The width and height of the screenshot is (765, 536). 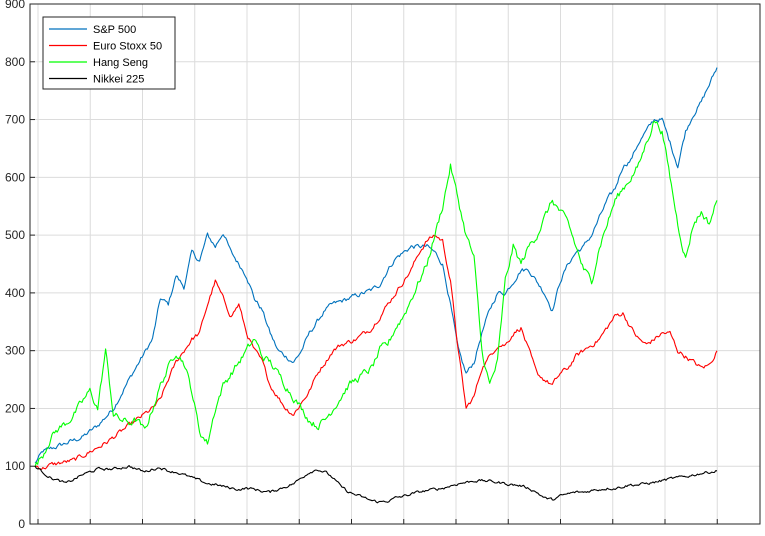 What do you see at coordinates (15, 408) in the screenshot?
I see `y-tick-label: 200` at bounding box center [15, 408].